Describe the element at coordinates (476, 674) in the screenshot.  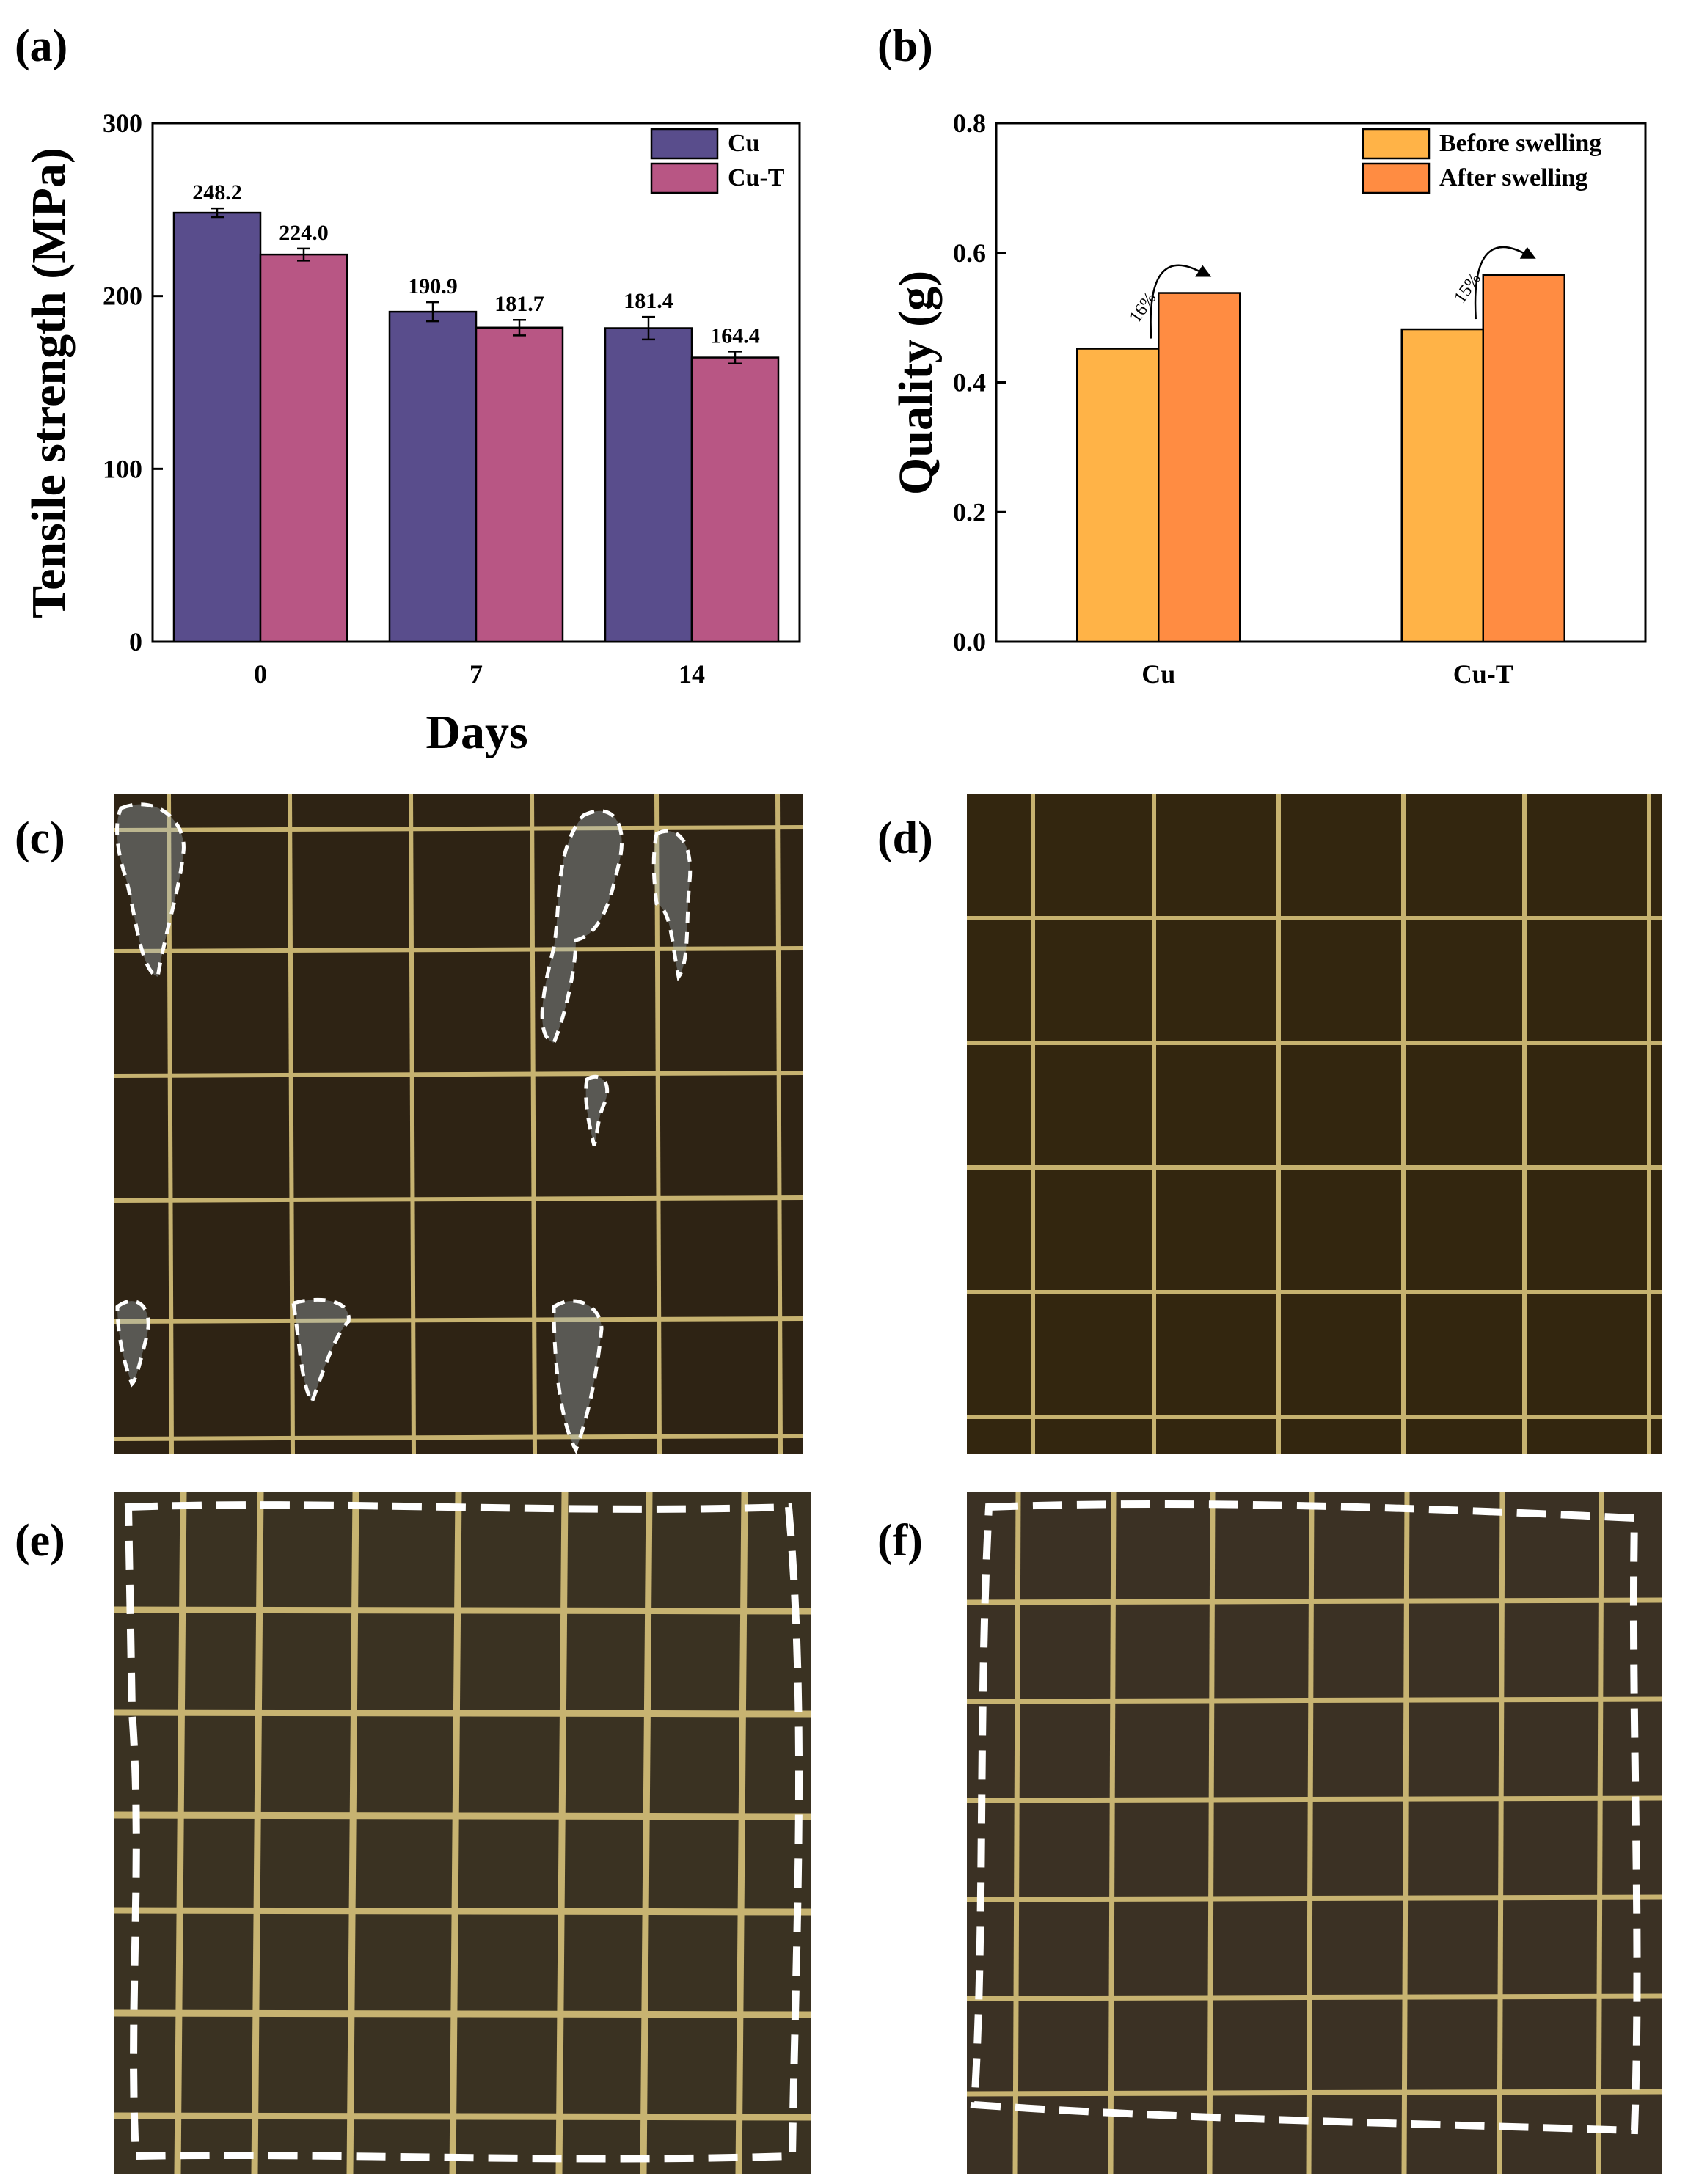
I see `x-tick-label: 7` at that location.